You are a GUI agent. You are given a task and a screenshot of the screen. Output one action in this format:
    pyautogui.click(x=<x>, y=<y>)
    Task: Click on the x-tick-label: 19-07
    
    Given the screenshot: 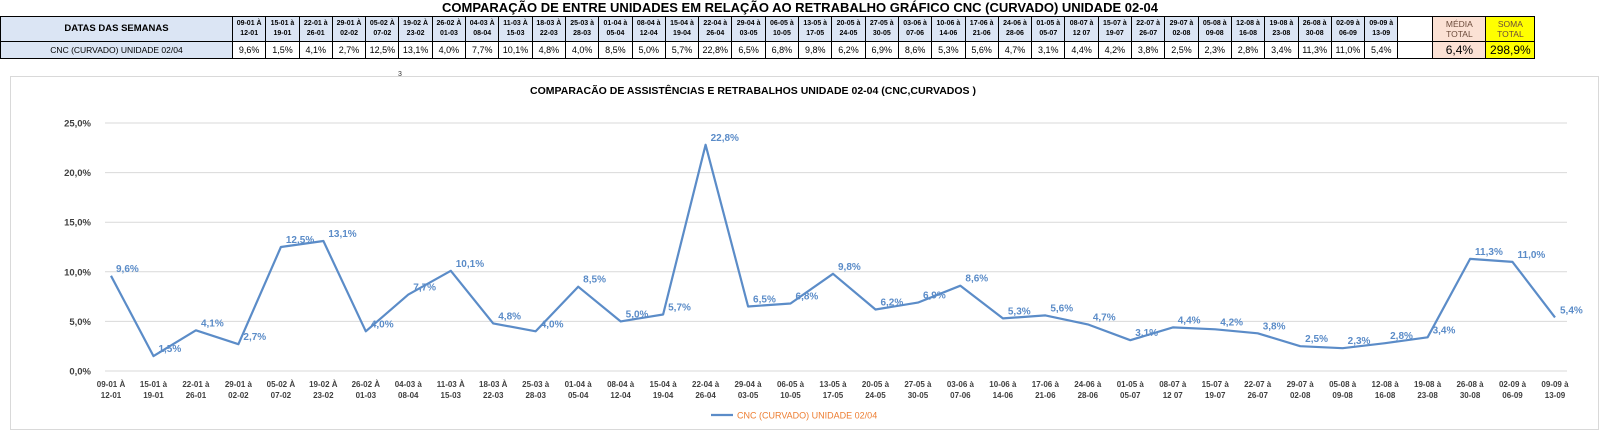 What is the action you would take?
    pyautogui.click(x=1215, y=395)
    